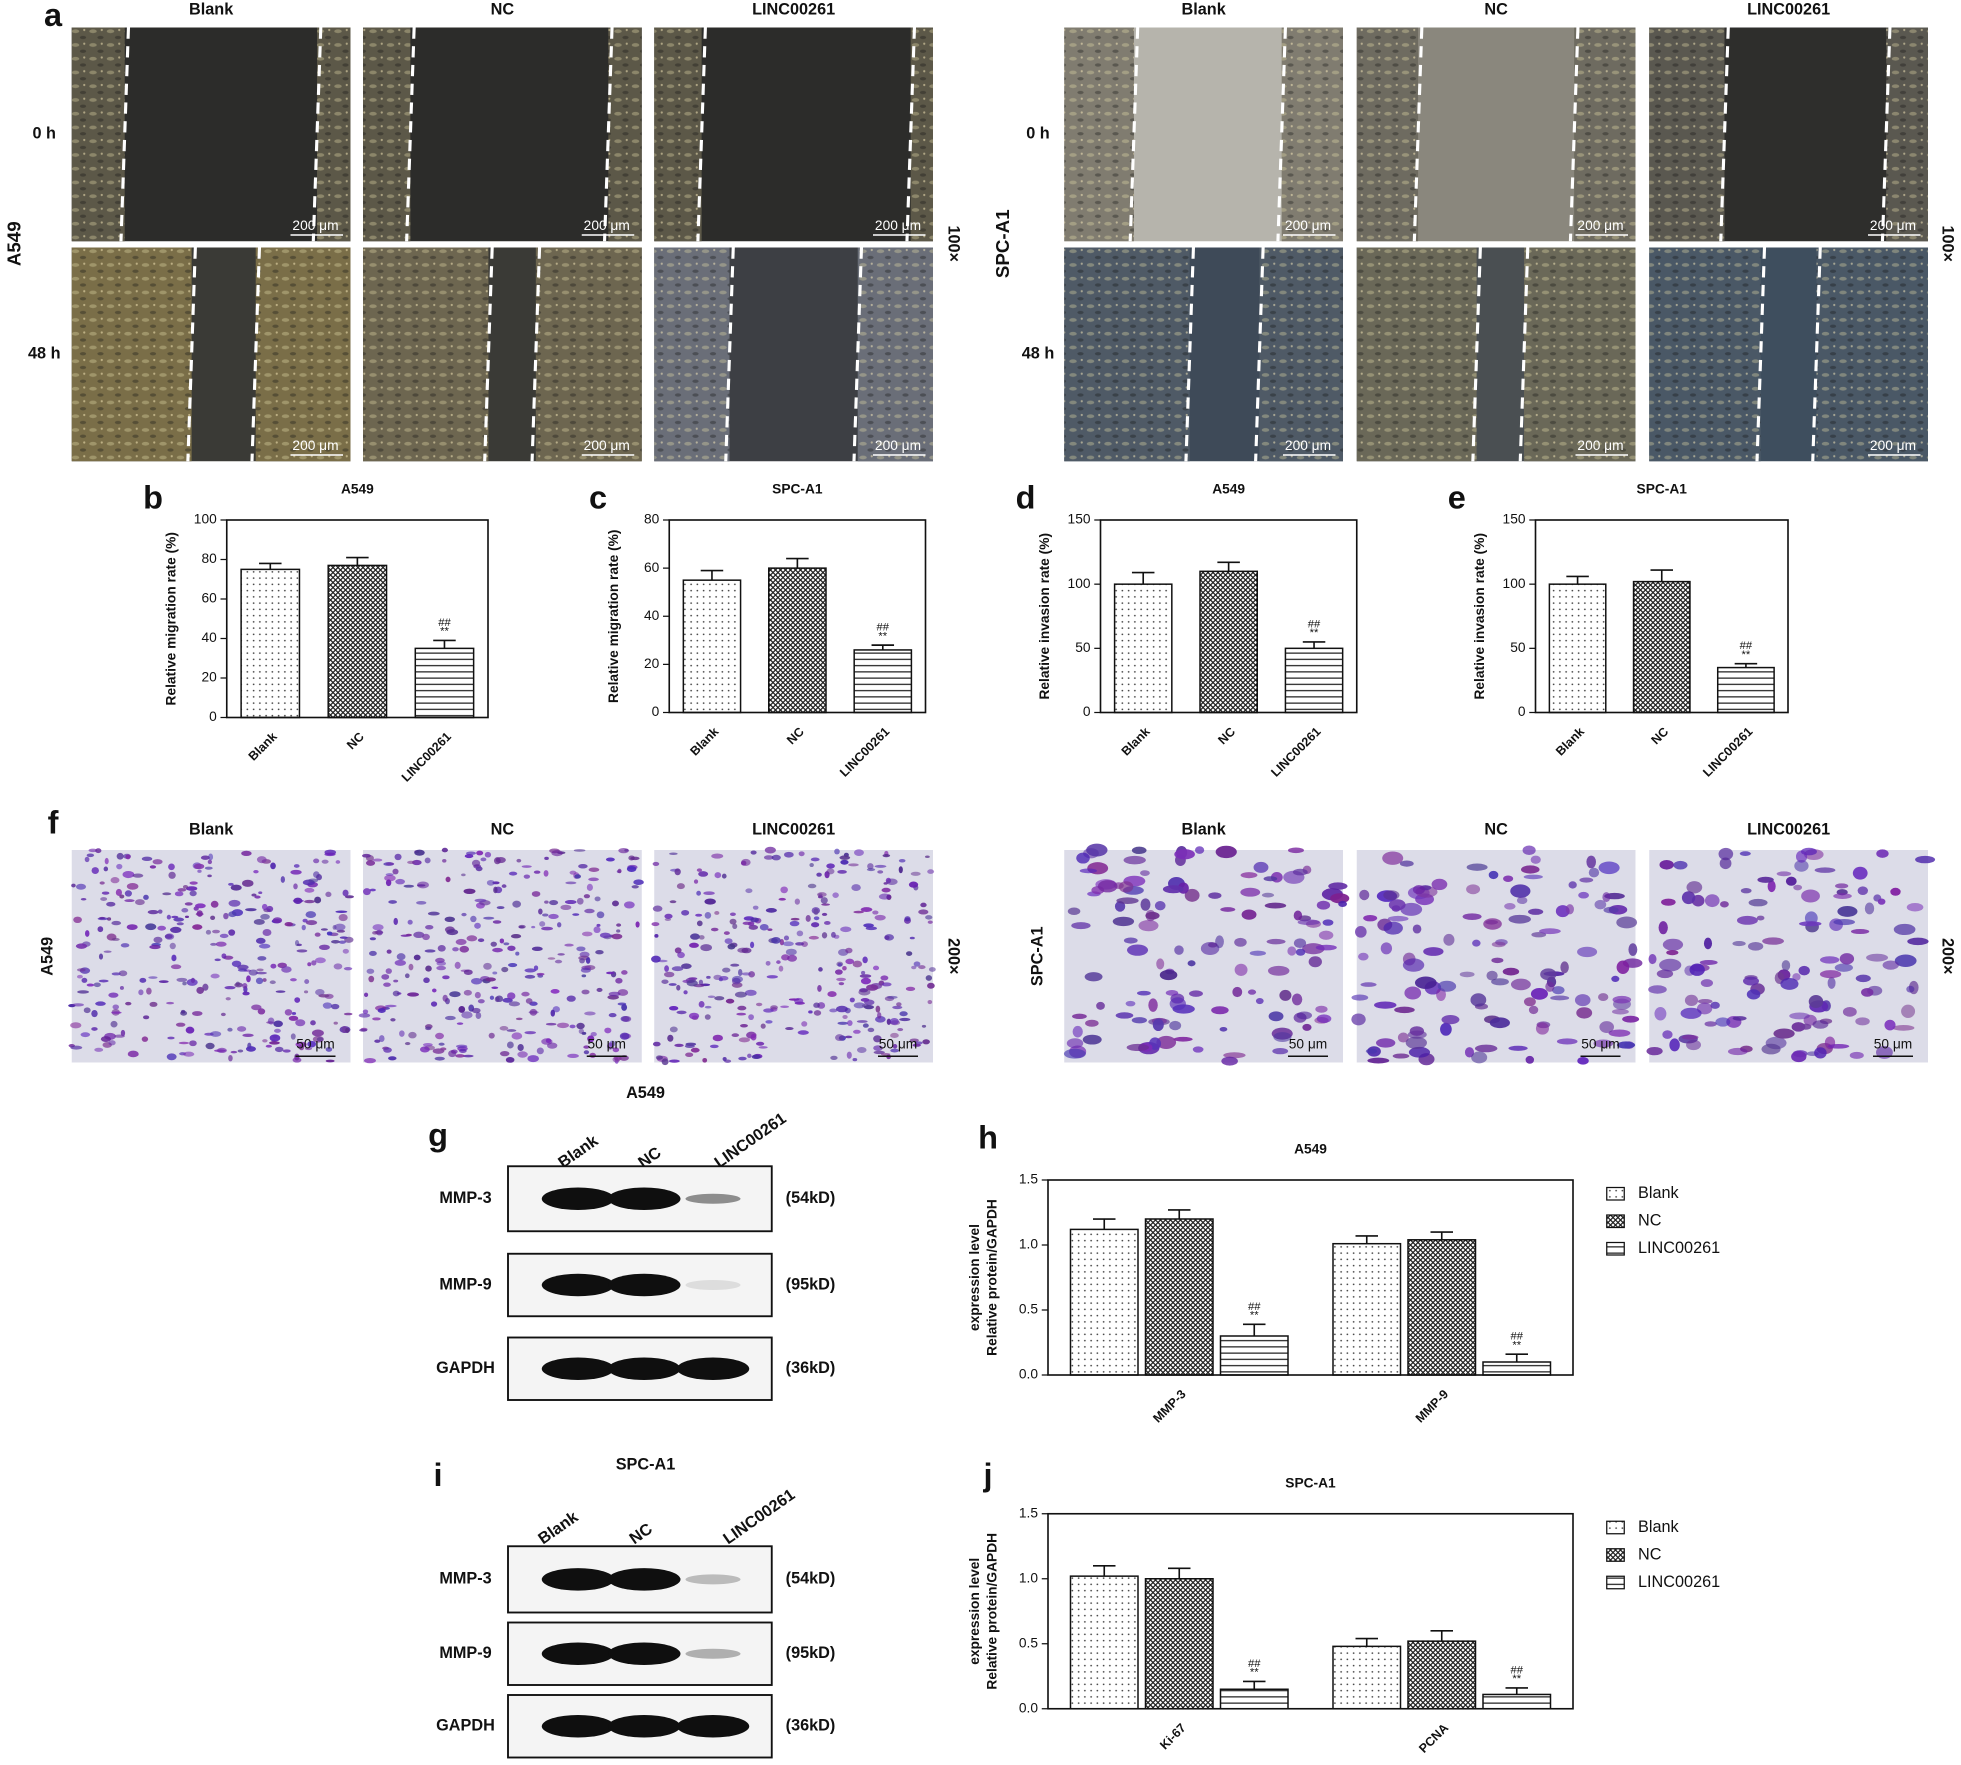  I want to click on y-tick-label: 150, so click(1079, 519).